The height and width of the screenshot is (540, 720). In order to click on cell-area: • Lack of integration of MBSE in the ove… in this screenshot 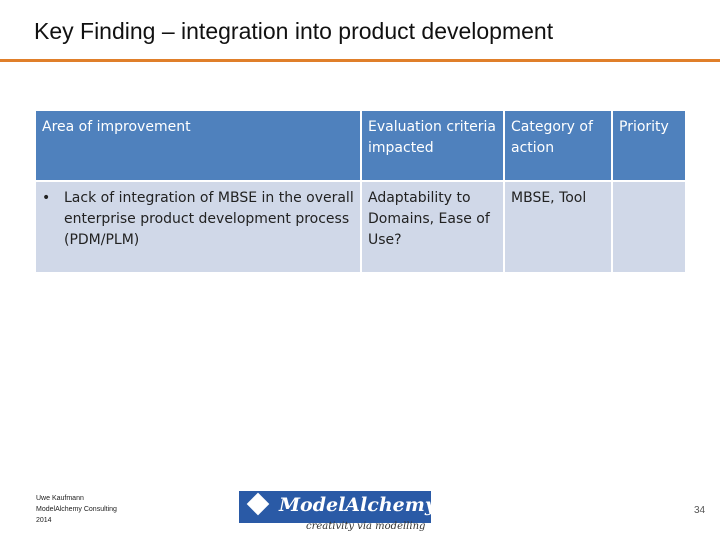, I will do `click(198, 227)`.